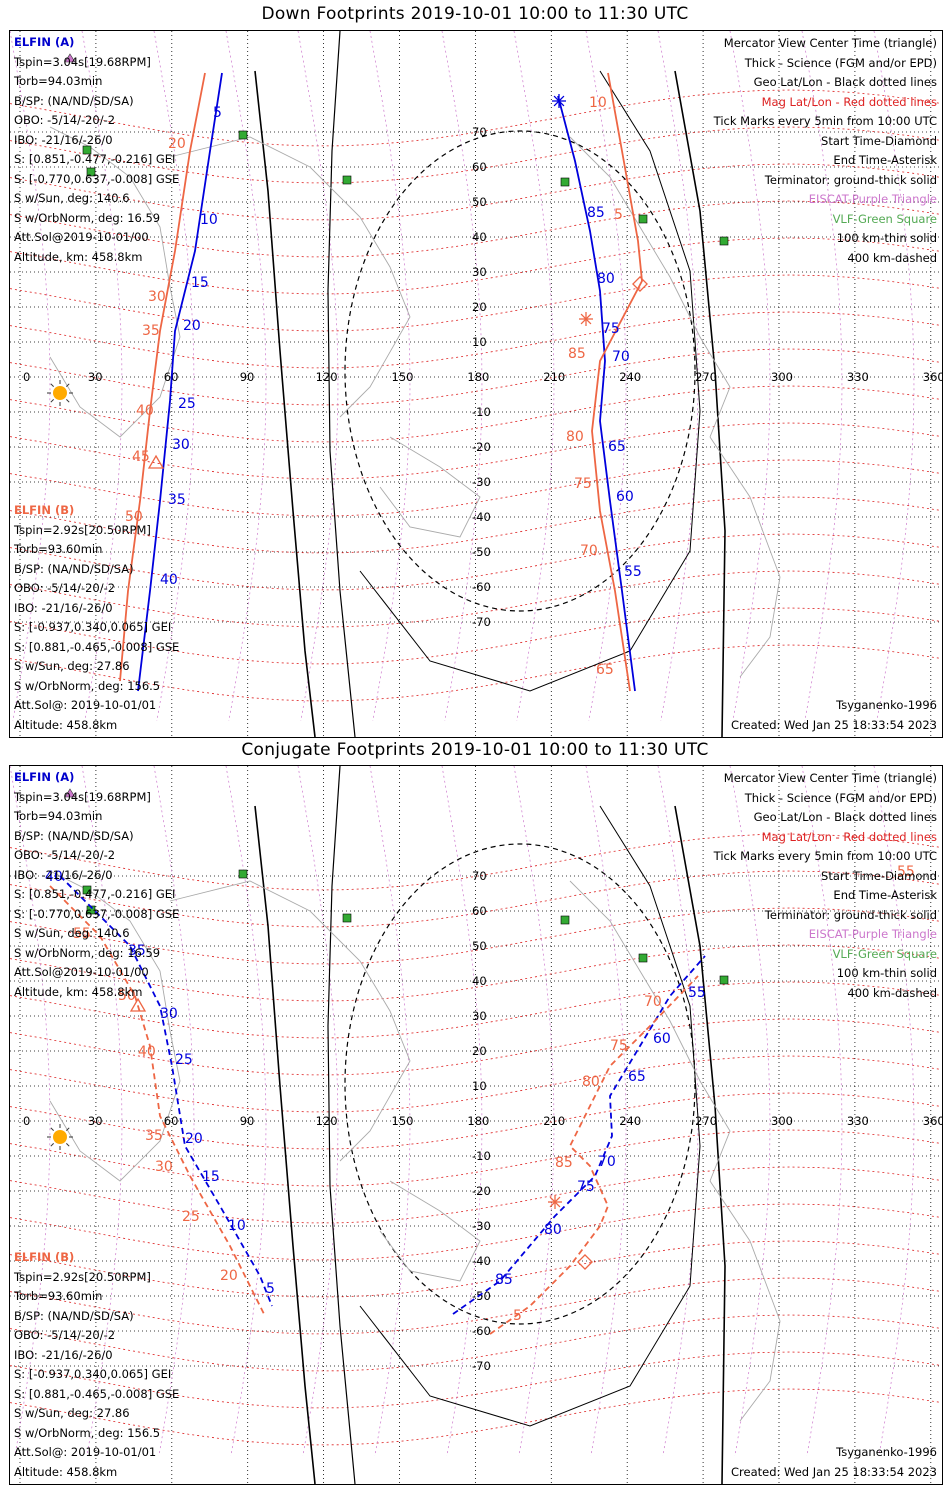 Image resolution: width=950 pixels, height=1500 pixels. Describe the element at coordinates (60, 393) in the screenshot. I see `sun-icon` at that location.